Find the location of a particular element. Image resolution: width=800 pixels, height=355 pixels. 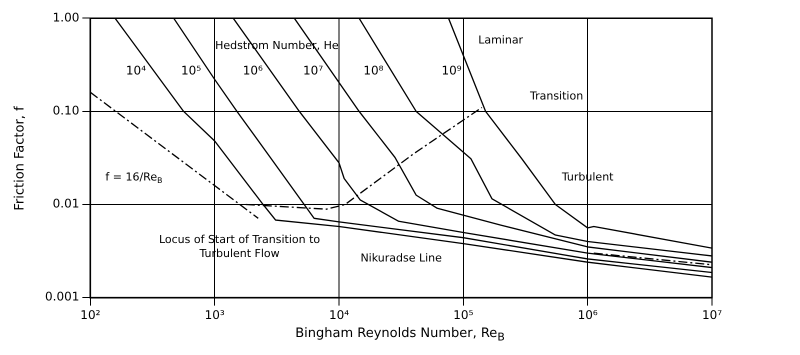

series-label: 10⁵ is located at coordinates (191, 70).